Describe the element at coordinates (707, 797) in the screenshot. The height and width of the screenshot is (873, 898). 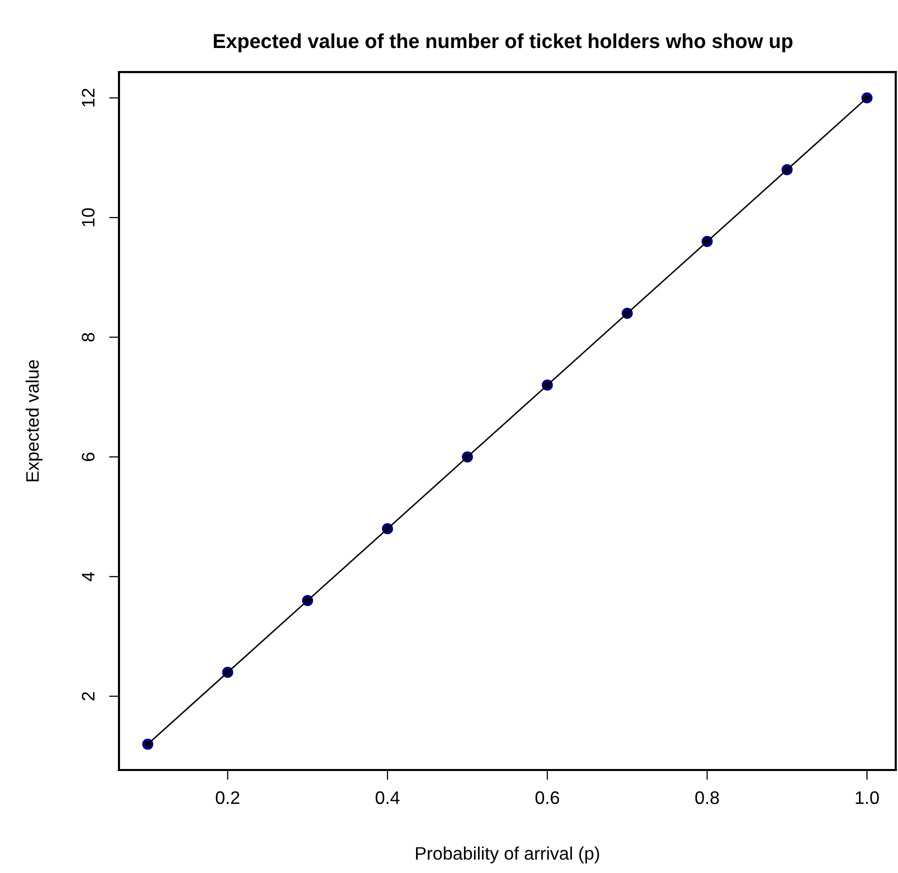
I see `x-tick-label: 0.8` at that location.